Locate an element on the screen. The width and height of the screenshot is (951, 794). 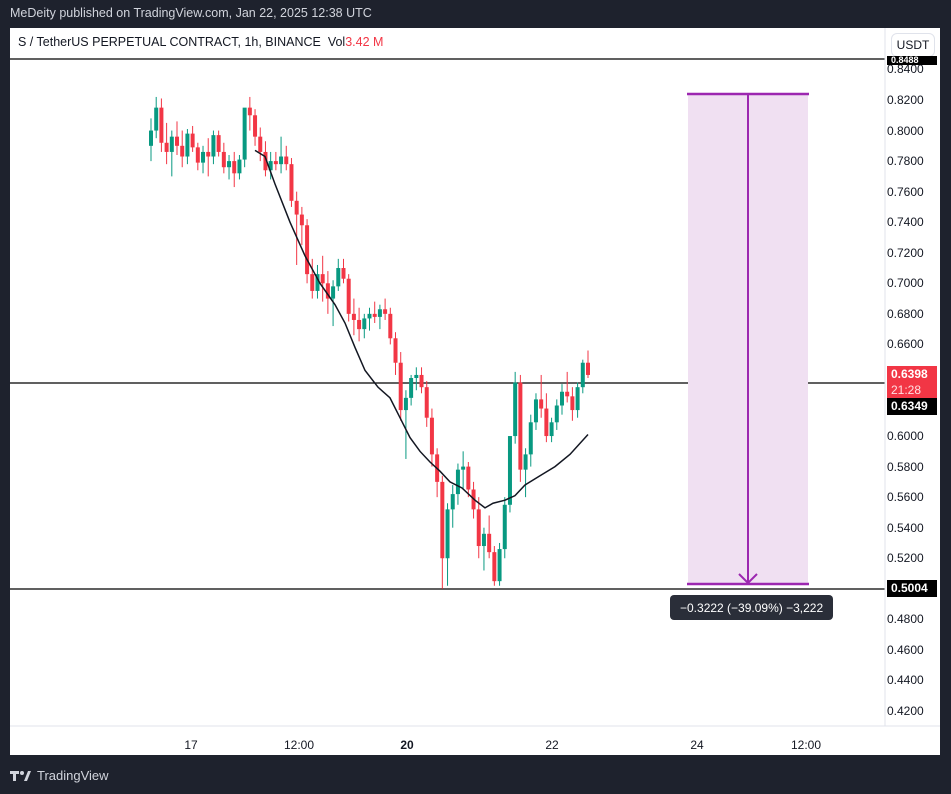
price-tick-label: 0.6800 is located at coordinates (905, 313).